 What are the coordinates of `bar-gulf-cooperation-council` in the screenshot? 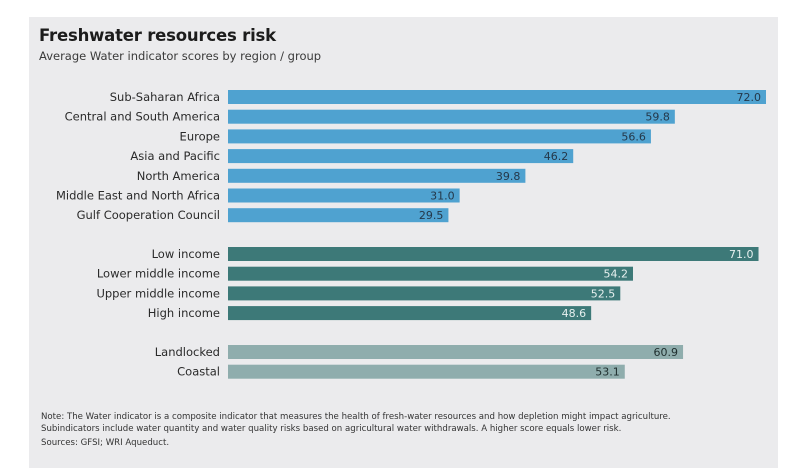 It's located at (338, 215).